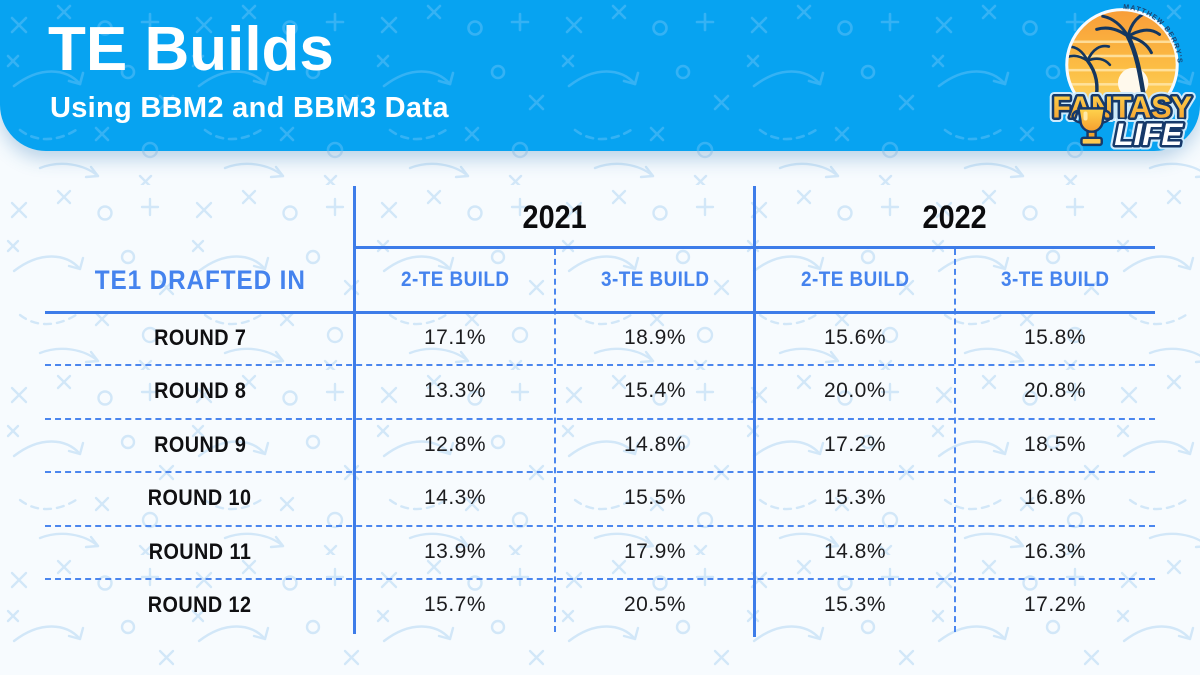 The height and width of the screenshot is (675, 1200). I want to click on round-label: ROUND 11, so click(200, 551).